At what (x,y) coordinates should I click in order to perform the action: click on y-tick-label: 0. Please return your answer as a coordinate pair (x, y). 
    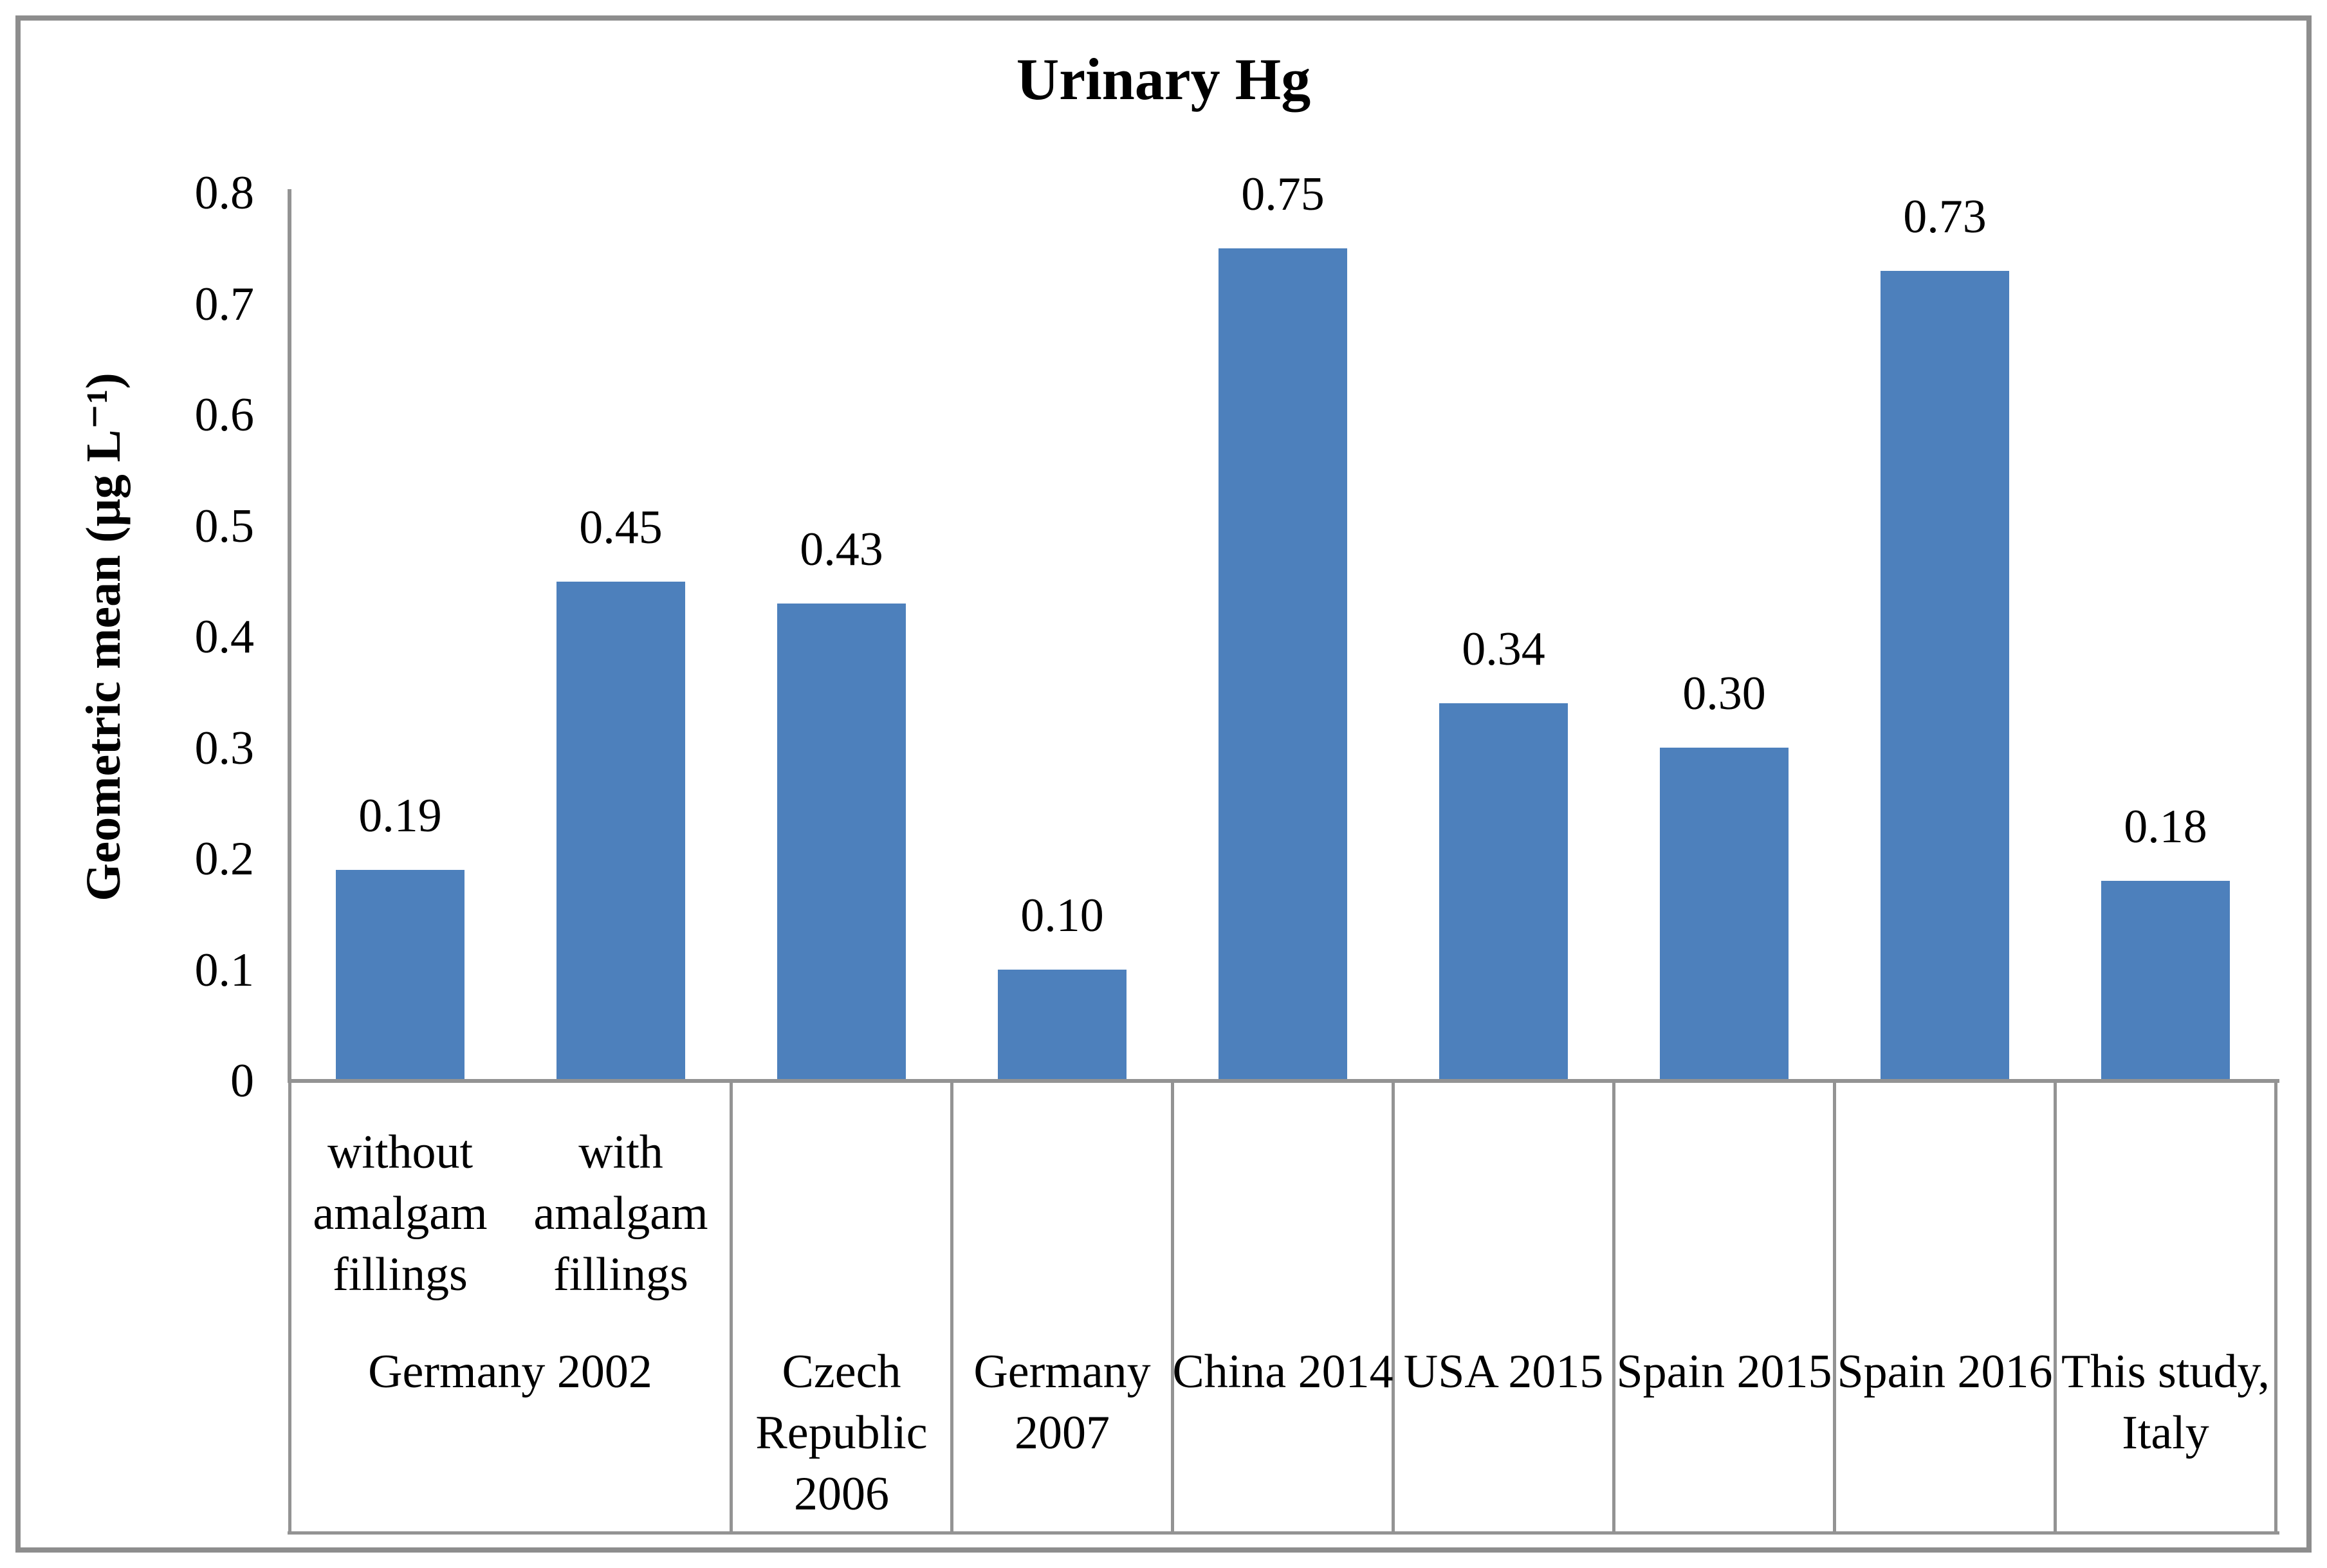
    Looking at the image, I should click on (242, 1081).